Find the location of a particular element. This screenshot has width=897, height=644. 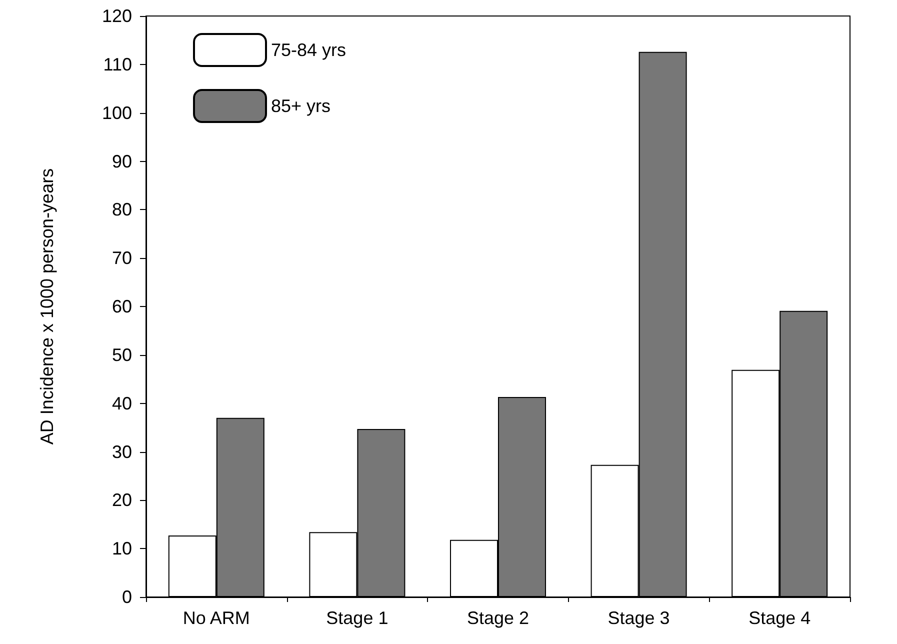

y-tick-label: 0 is located at coordinates (127, 597).